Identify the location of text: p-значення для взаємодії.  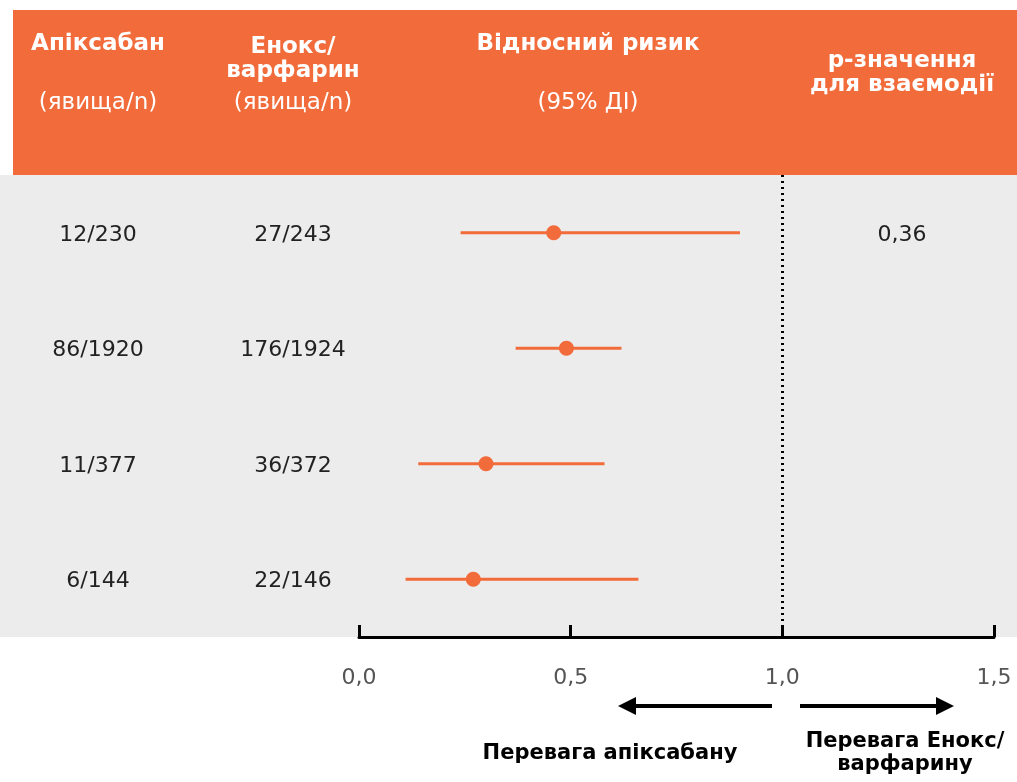
(902, 71).